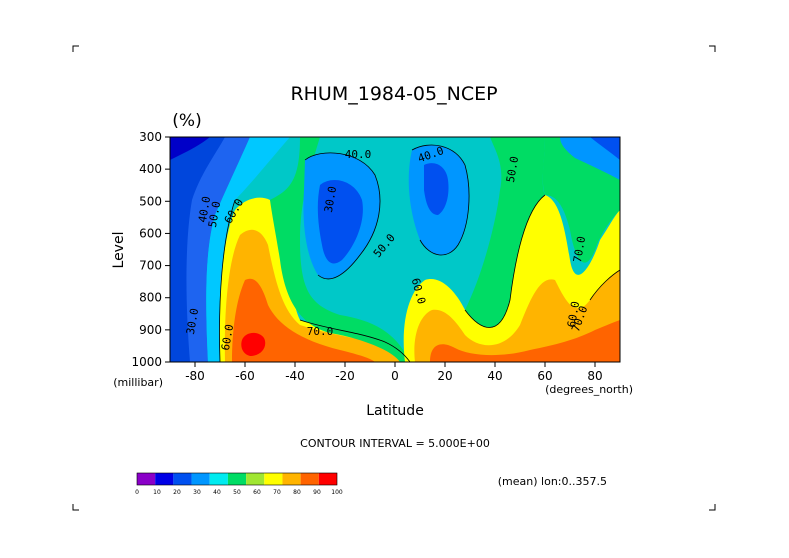  I want to click on x-tick-label: 40, so click(494, 376).